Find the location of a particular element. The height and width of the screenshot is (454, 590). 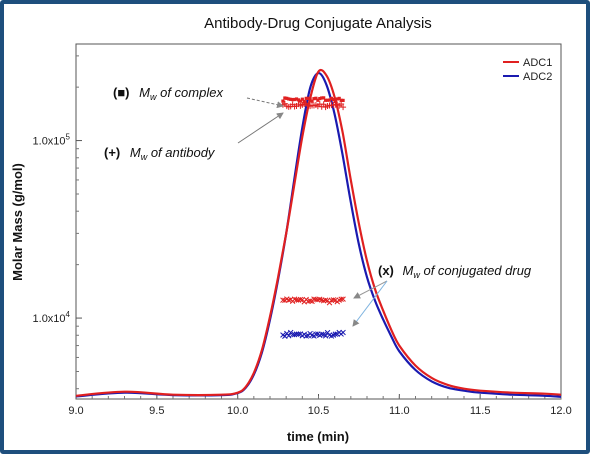

y-axis-label: Molar Mass (g/mol) is located at coordinates (17, 222).